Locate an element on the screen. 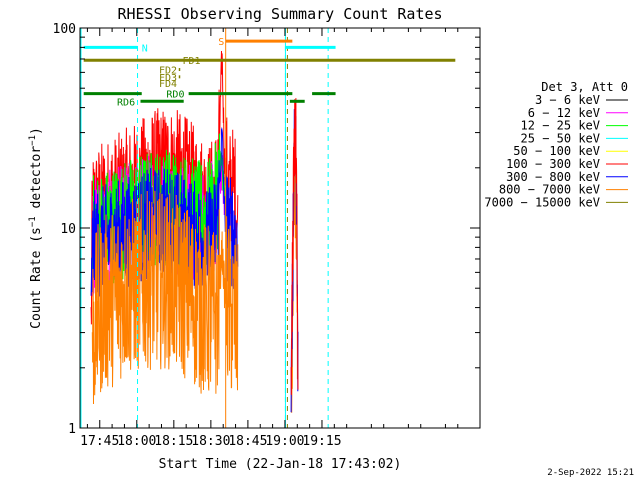 The height and width of the screenshot is (480, 640). legend-entry-label: 6 − 12 keV is located at coordinates (564, 113).